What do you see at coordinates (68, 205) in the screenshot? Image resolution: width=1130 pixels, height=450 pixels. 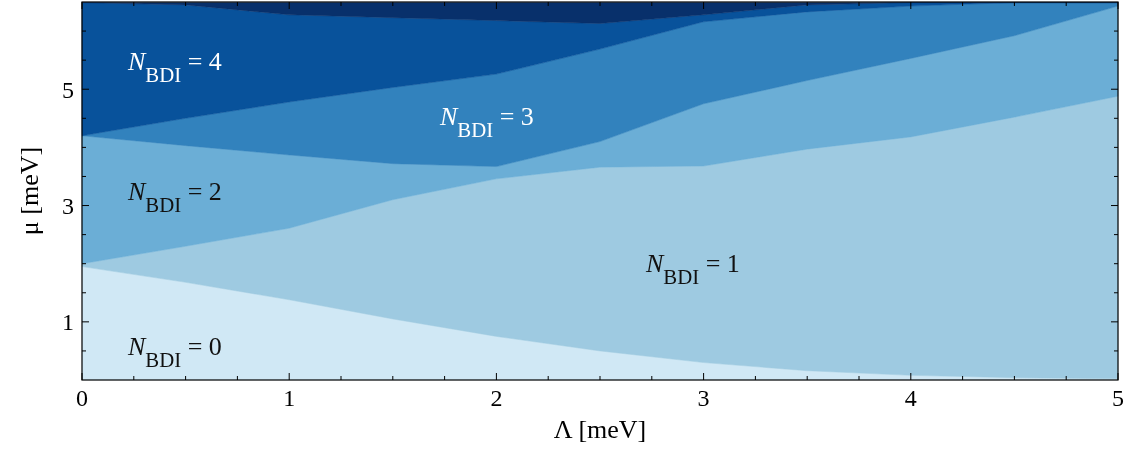 I see `y-tick-label: 3` at bounding box center [68, 205].